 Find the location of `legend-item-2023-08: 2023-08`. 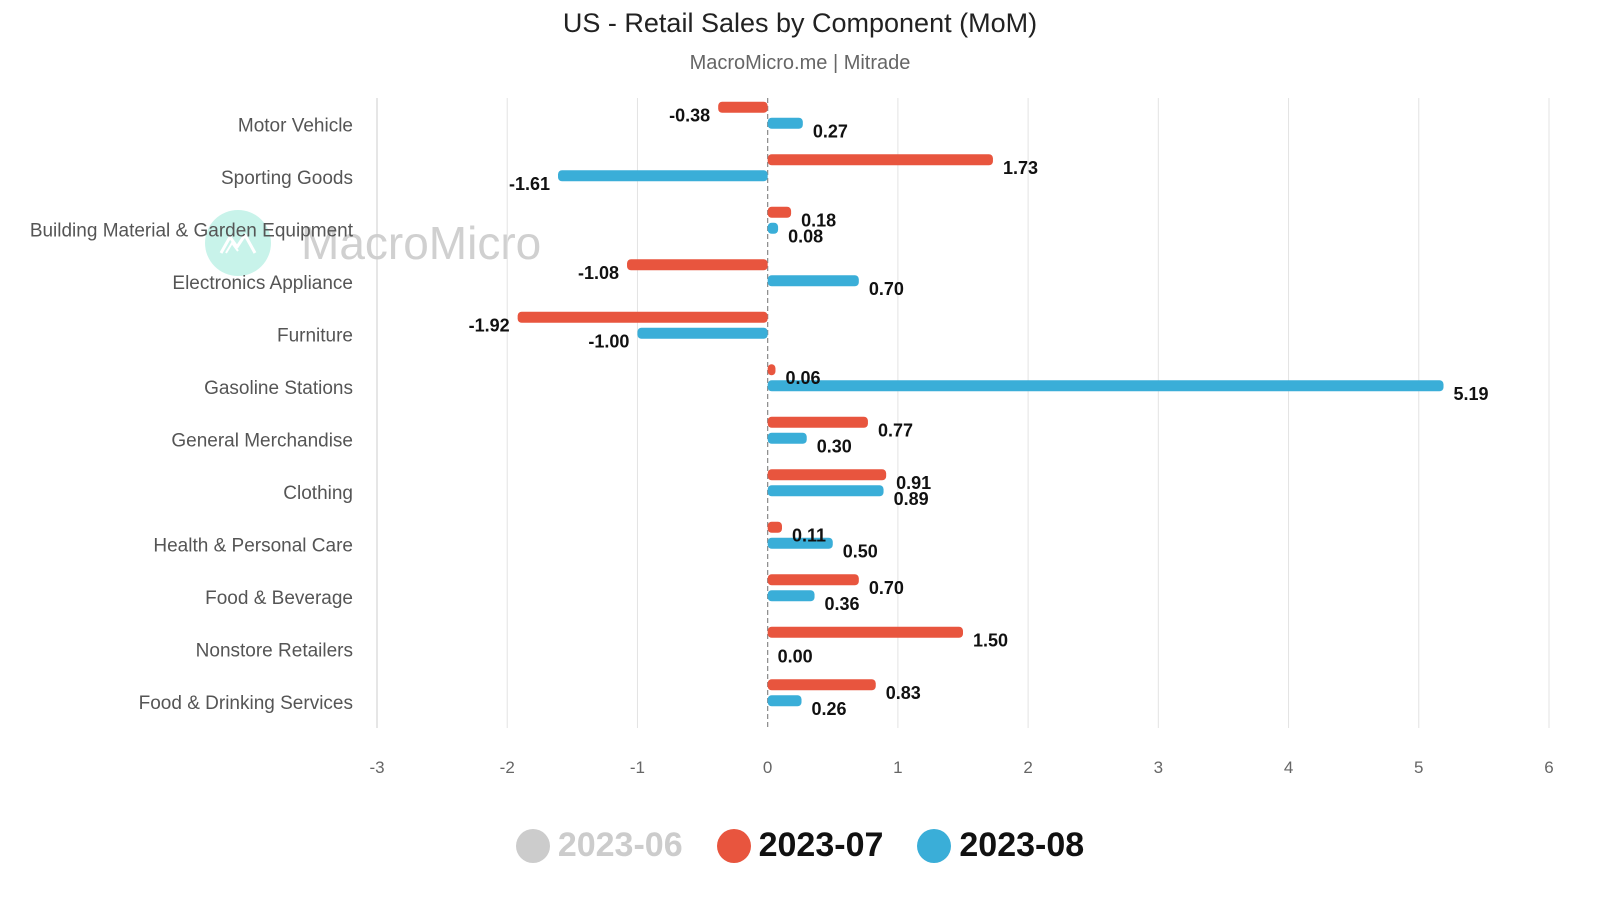

legend-item-2023-08: 2023-08 is located at coordinates (1000, 845).